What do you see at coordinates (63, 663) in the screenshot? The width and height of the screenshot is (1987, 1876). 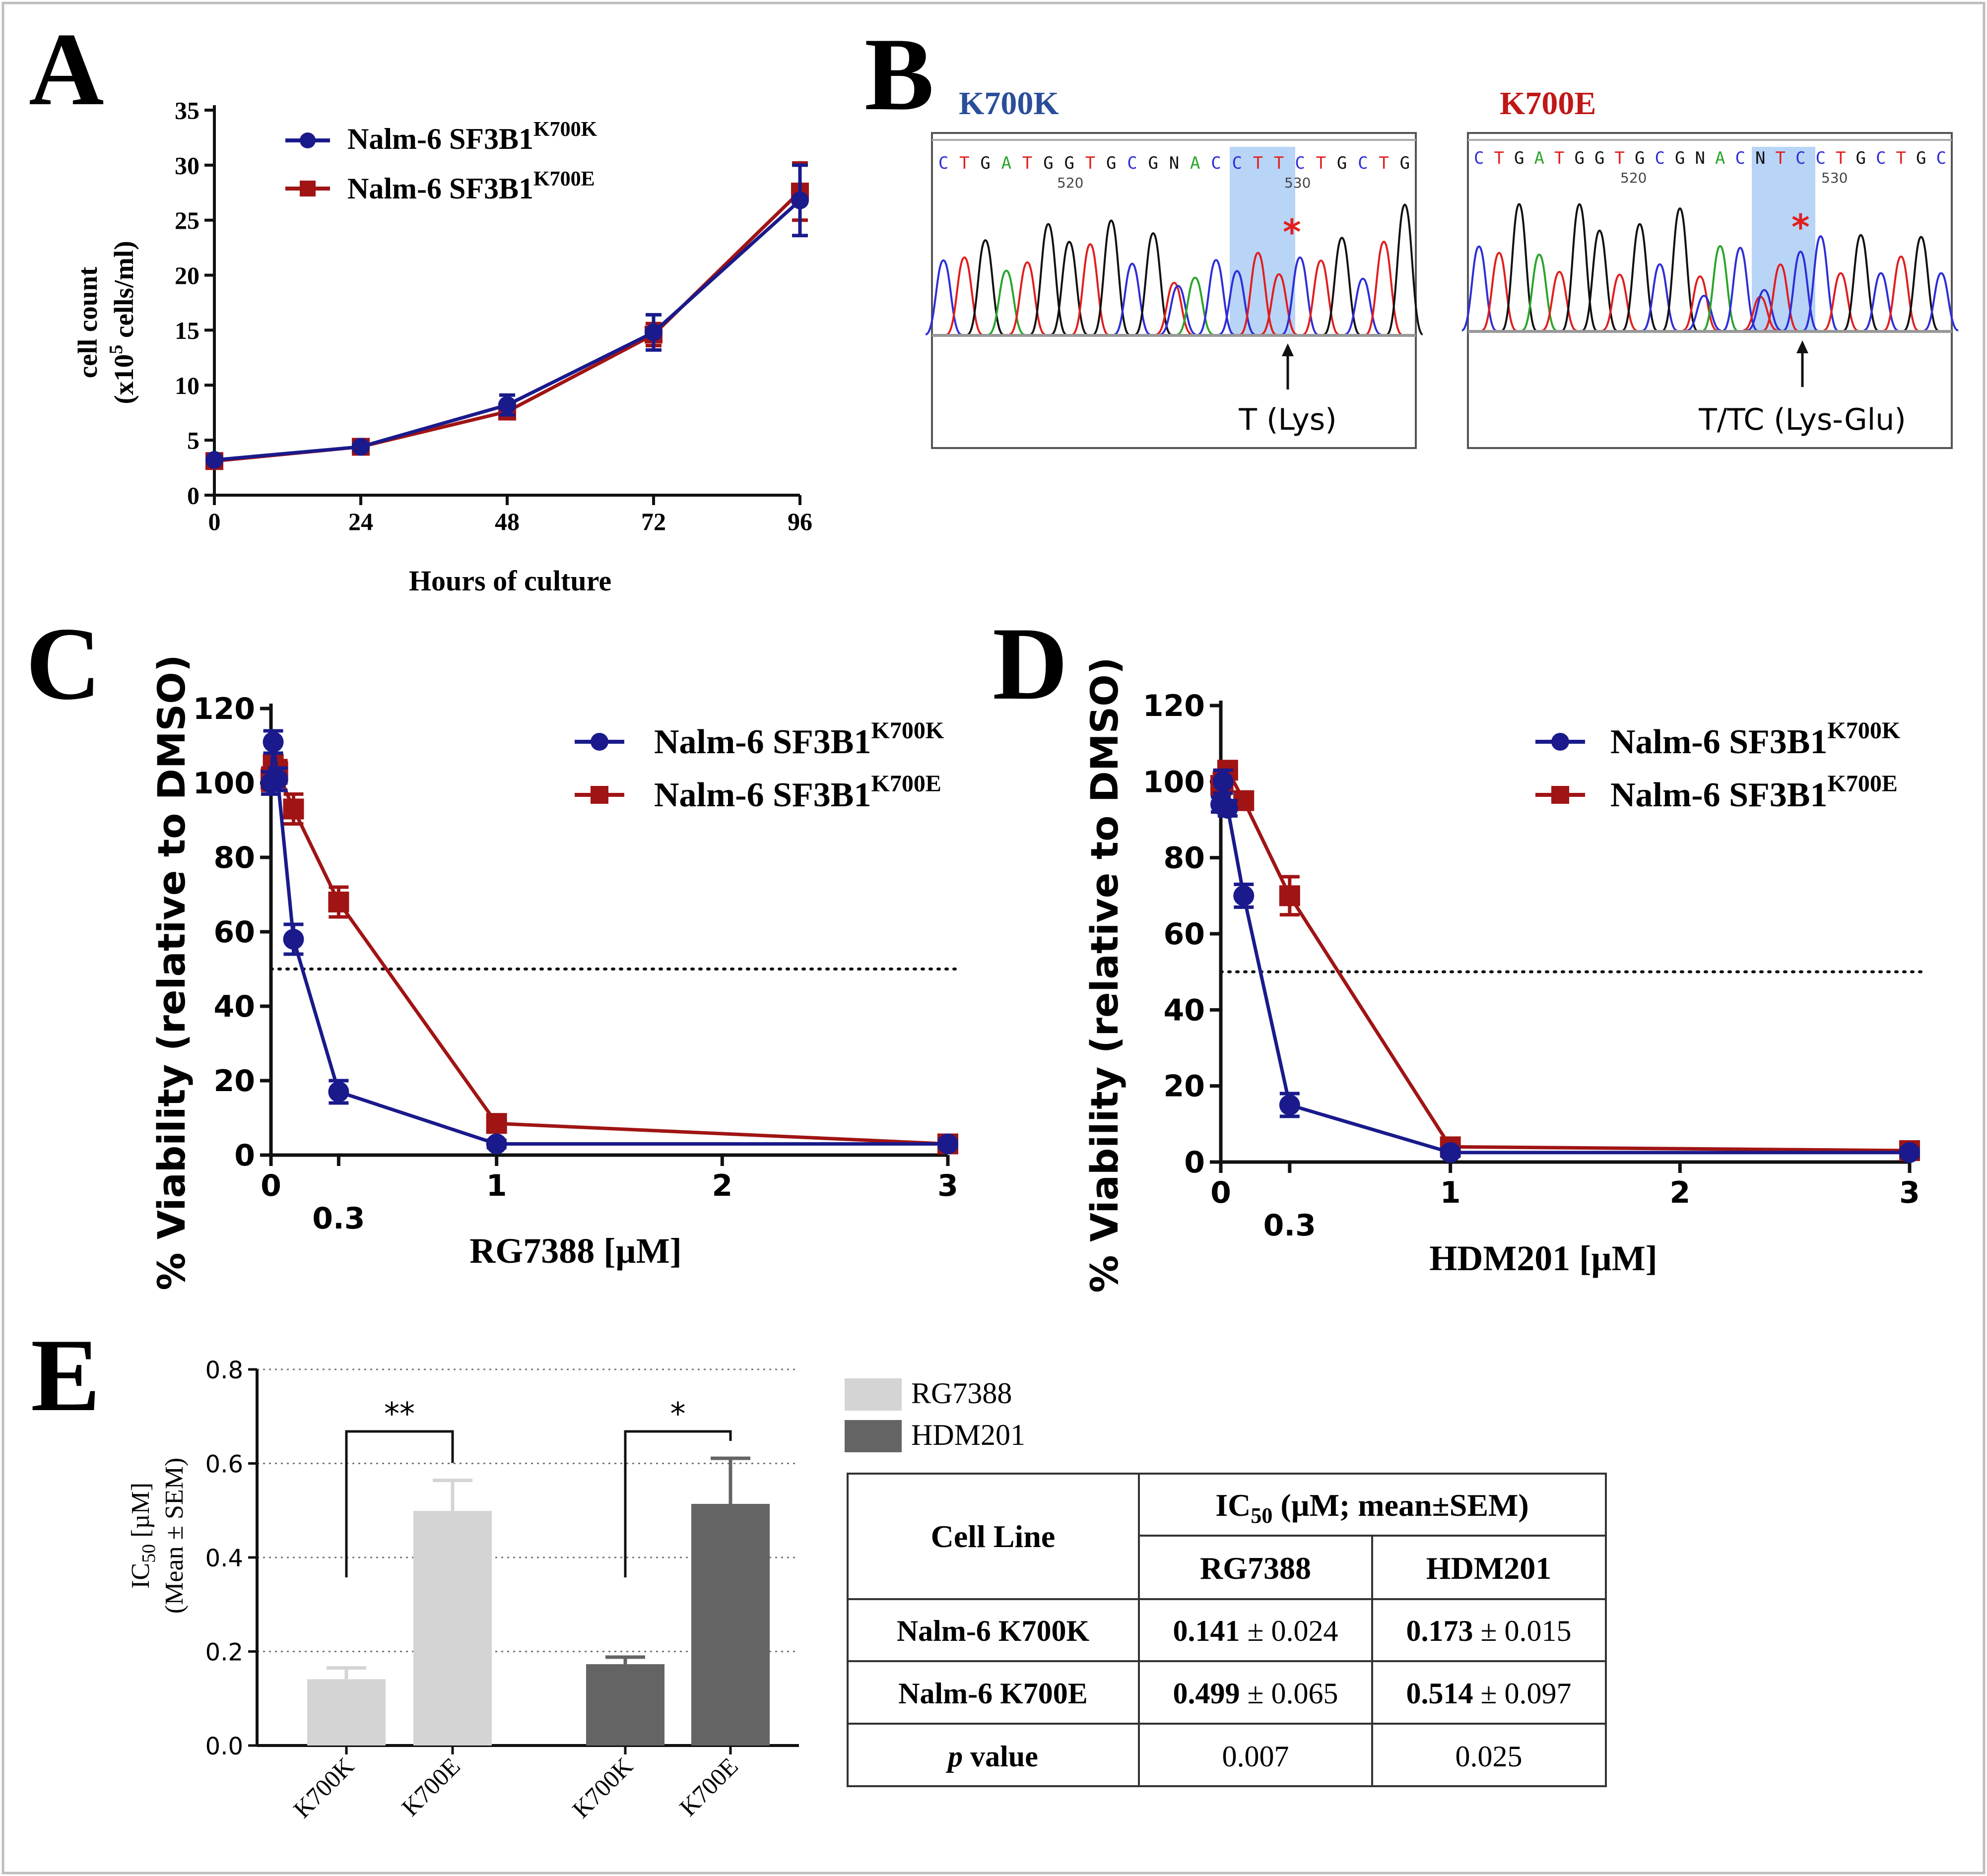 I see `panel-label-c: C` at bounding box center [63, 663].